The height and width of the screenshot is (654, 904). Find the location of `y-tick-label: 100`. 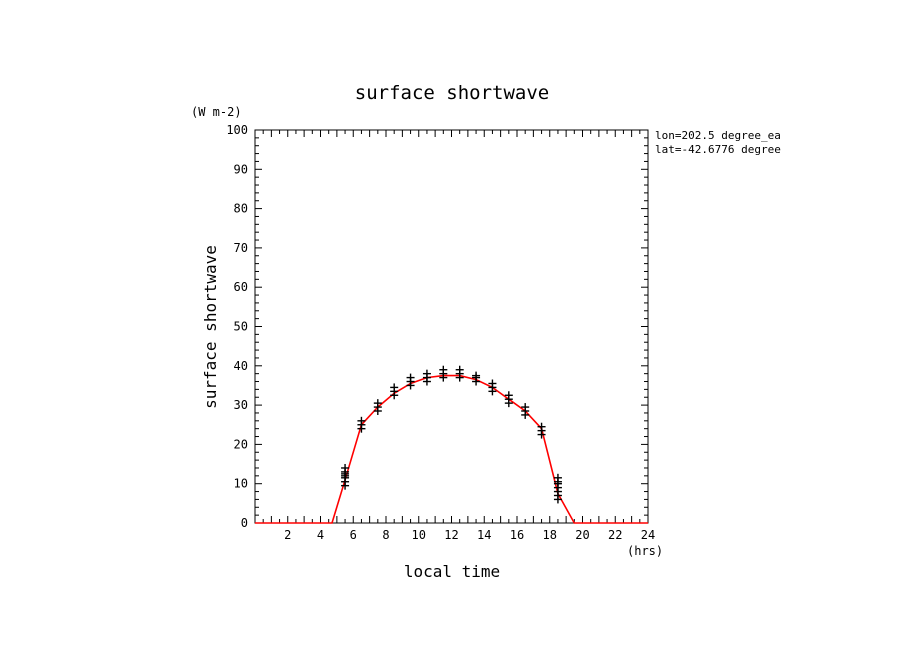

y-tick-label: 100 is located at coordinates (237, 130).